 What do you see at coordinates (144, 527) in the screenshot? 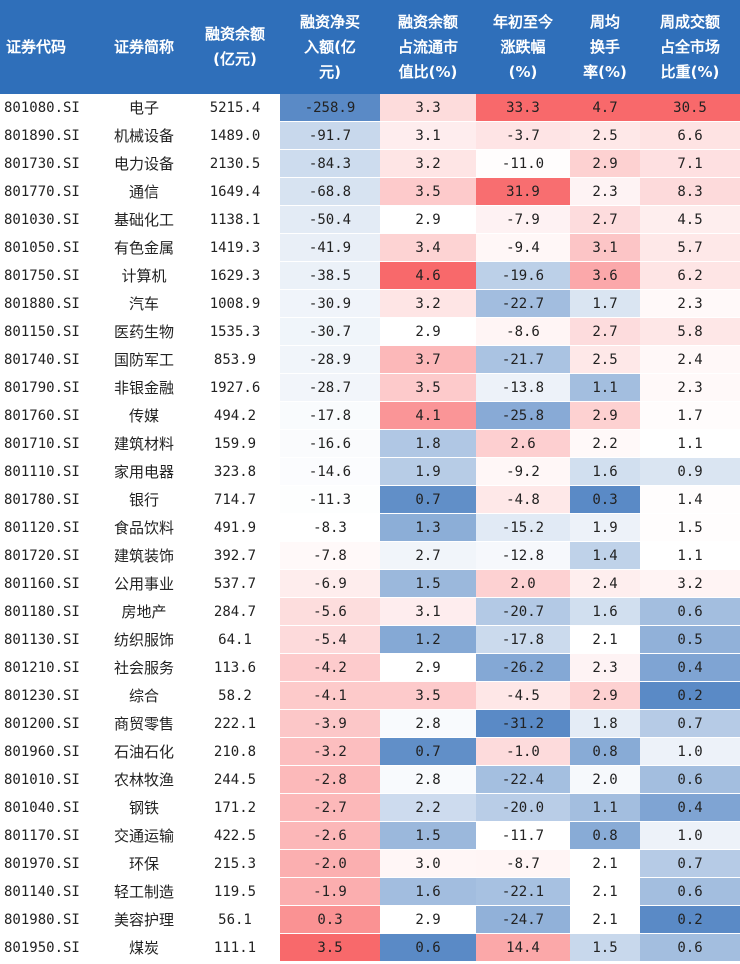
I see `cell-name: 食品饮料` at bounding box center [144, 527].